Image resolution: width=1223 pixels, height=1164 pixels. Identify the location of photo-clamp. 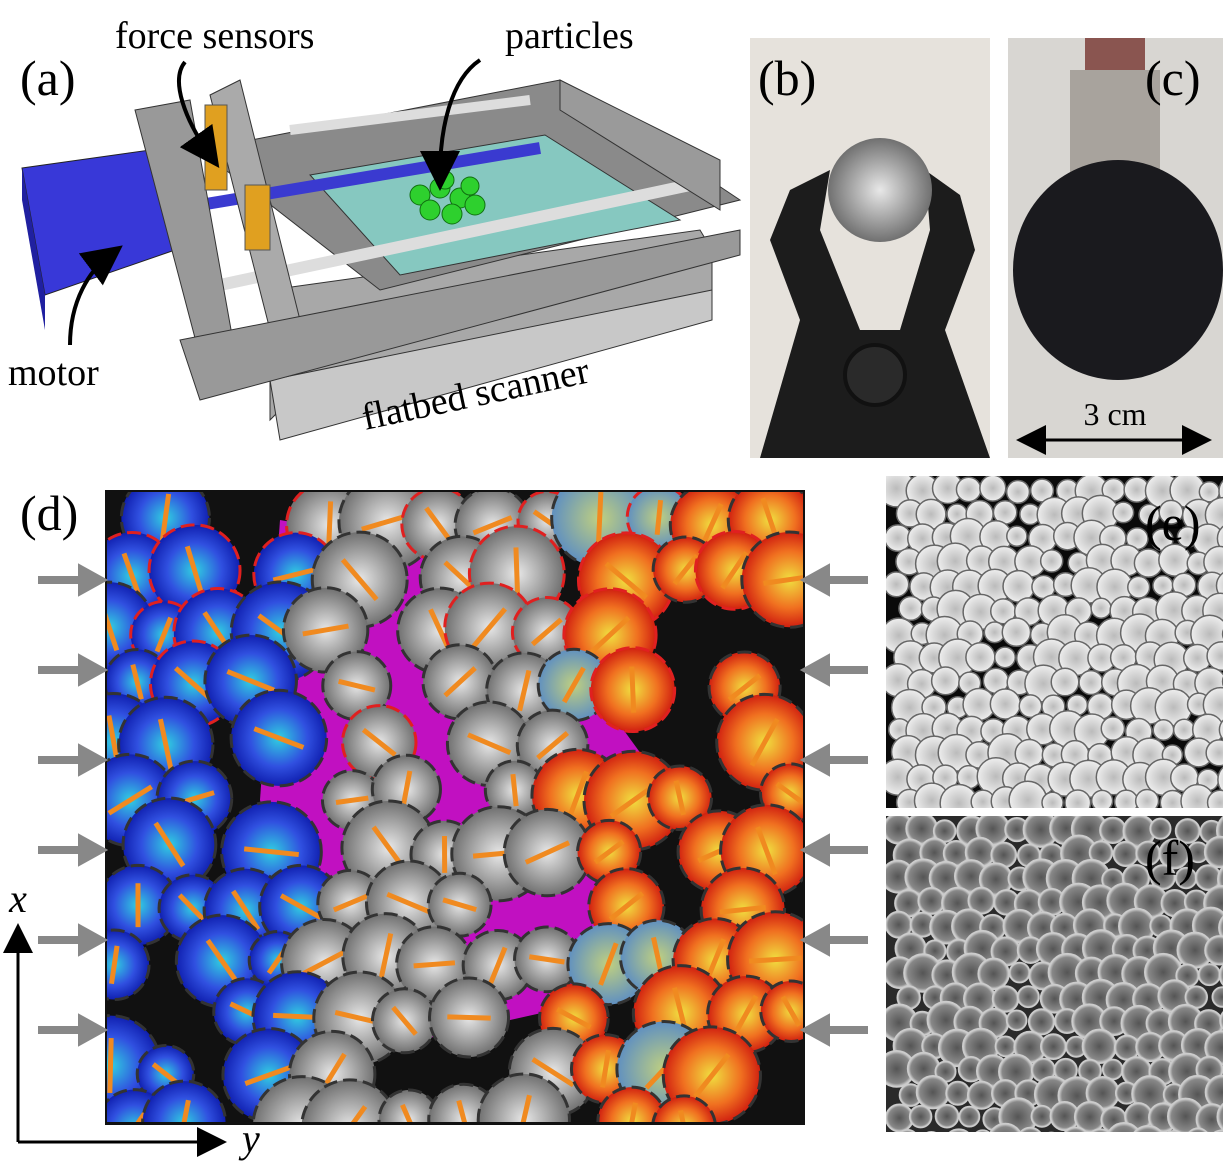
(870, 248).